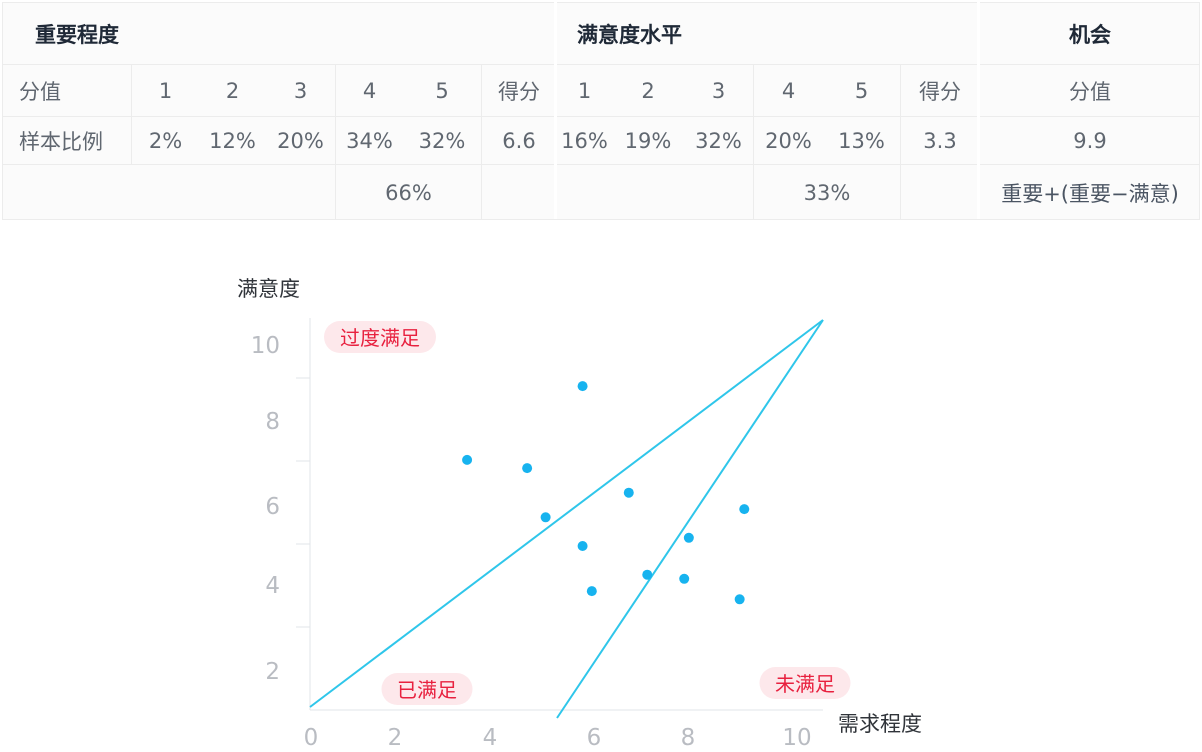  What do you see at coordinates (300, 140) in the screenshot?
I see `ratio-importance-3: 20%` at bounding box center [300, 140].